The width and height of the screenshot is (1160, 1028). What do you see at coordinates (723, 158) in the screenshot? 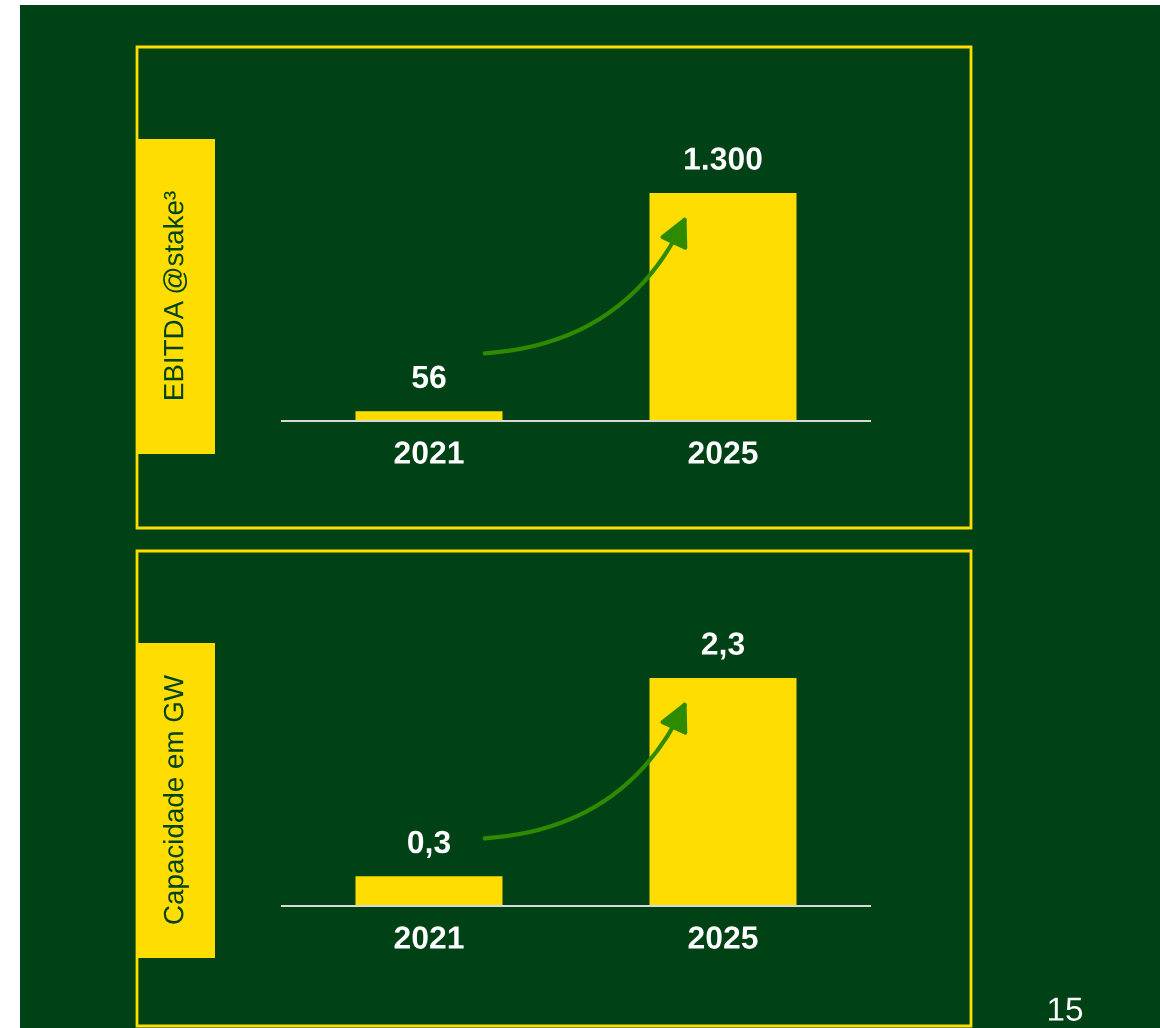
I see `data-label: 1.300` at bounding box center [723, 158].